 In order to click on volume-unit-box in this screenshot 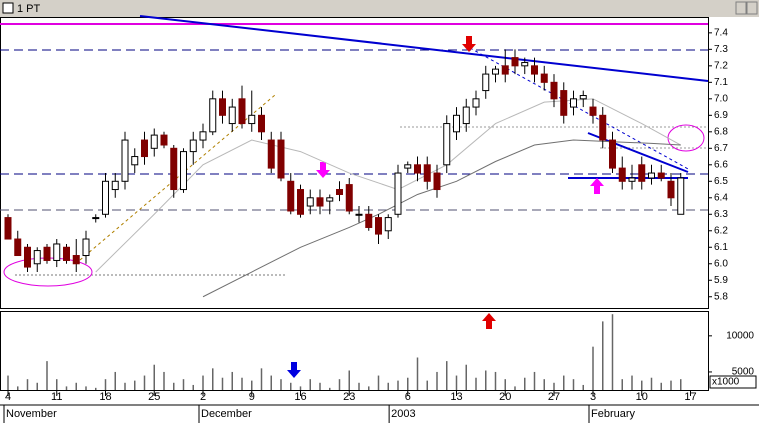, I will do `click(733, 382)`.